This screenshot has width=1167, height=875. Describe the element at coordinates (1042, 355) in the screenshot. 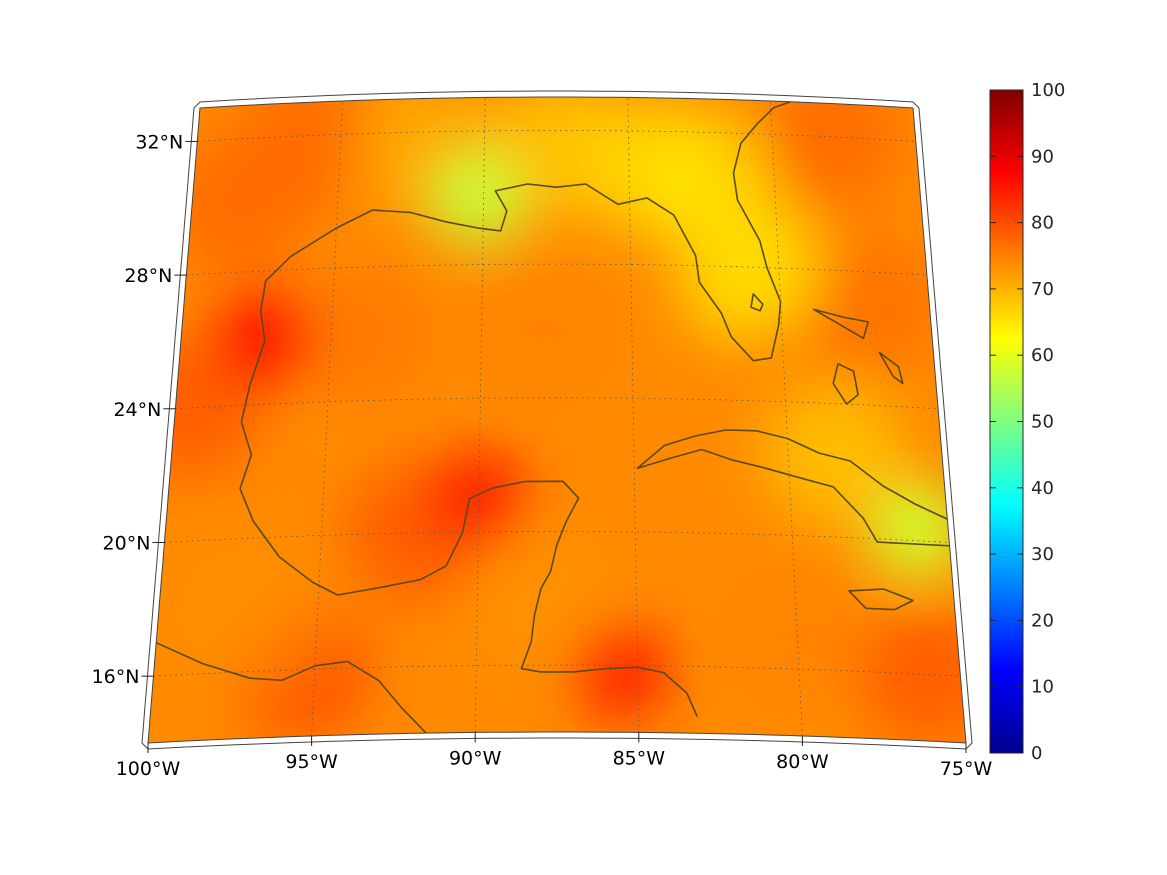

I see `colorbar-label: 60` at that location.